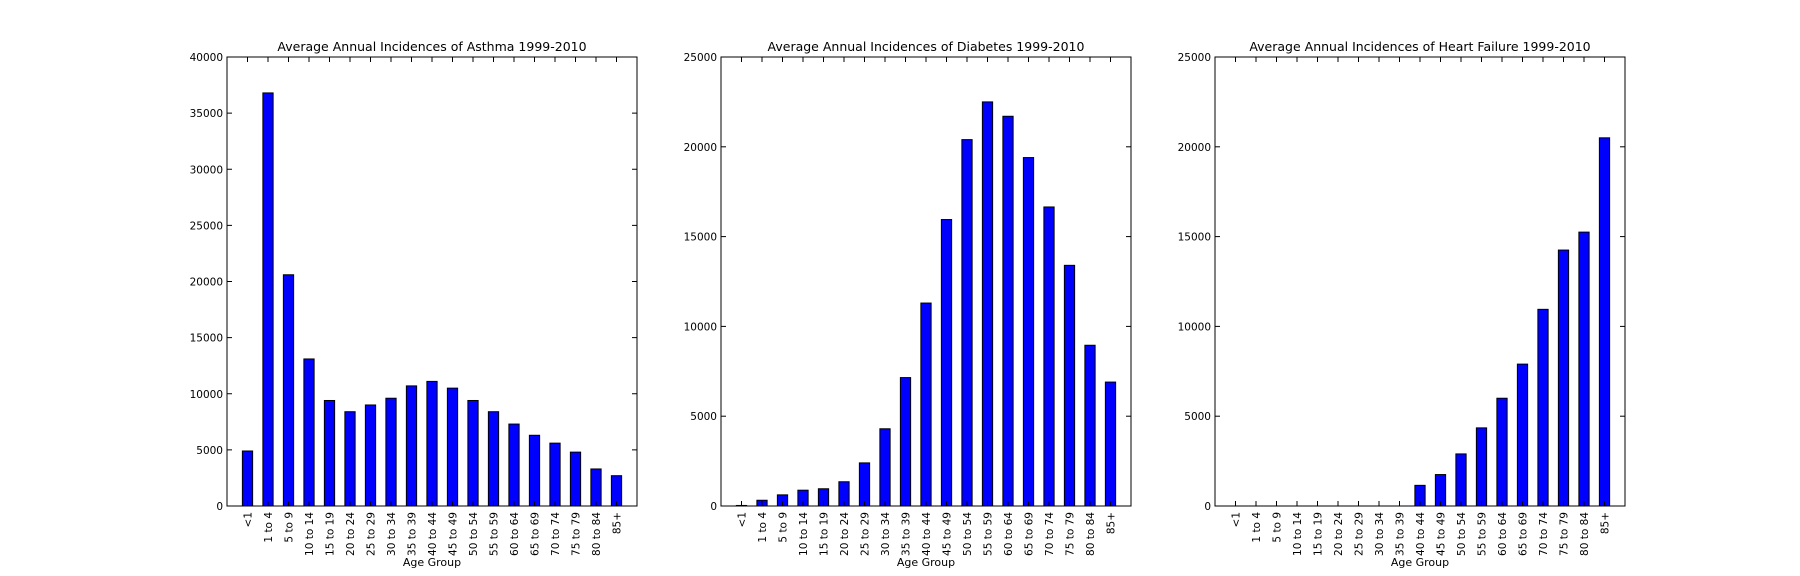 The height and width of the screenshot is (576, 1800). What do you see at coordinates (206, 58) in the screenshot?
I see `y-tick-label: 40000` at bounding box center [206, 58].